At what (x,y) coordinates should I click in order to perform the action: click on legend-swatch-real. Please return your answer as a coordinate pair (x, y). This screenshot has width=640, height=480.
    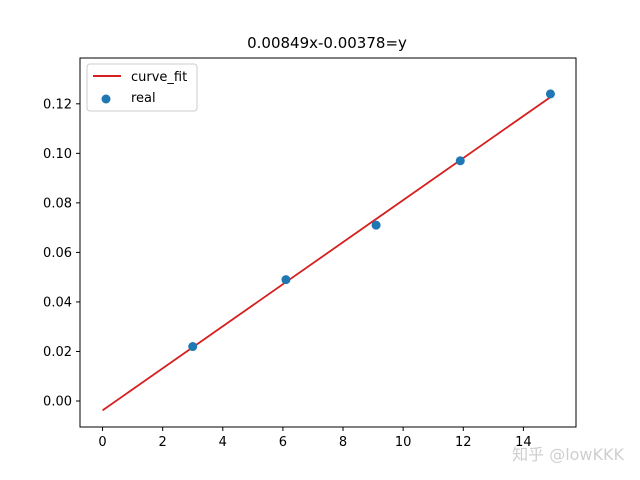
    Looking at the image, I should click on (106, 99).